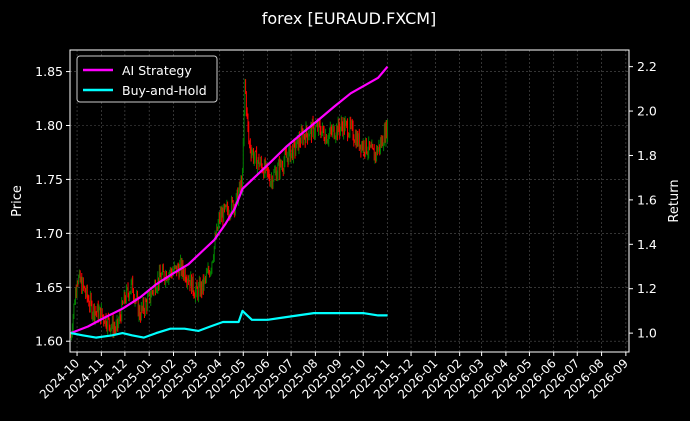  What do you see at coordinates (49, 233) in the screenshot?
I see `y-left-tick-label: 1.70` at bounding box center [49, 233].